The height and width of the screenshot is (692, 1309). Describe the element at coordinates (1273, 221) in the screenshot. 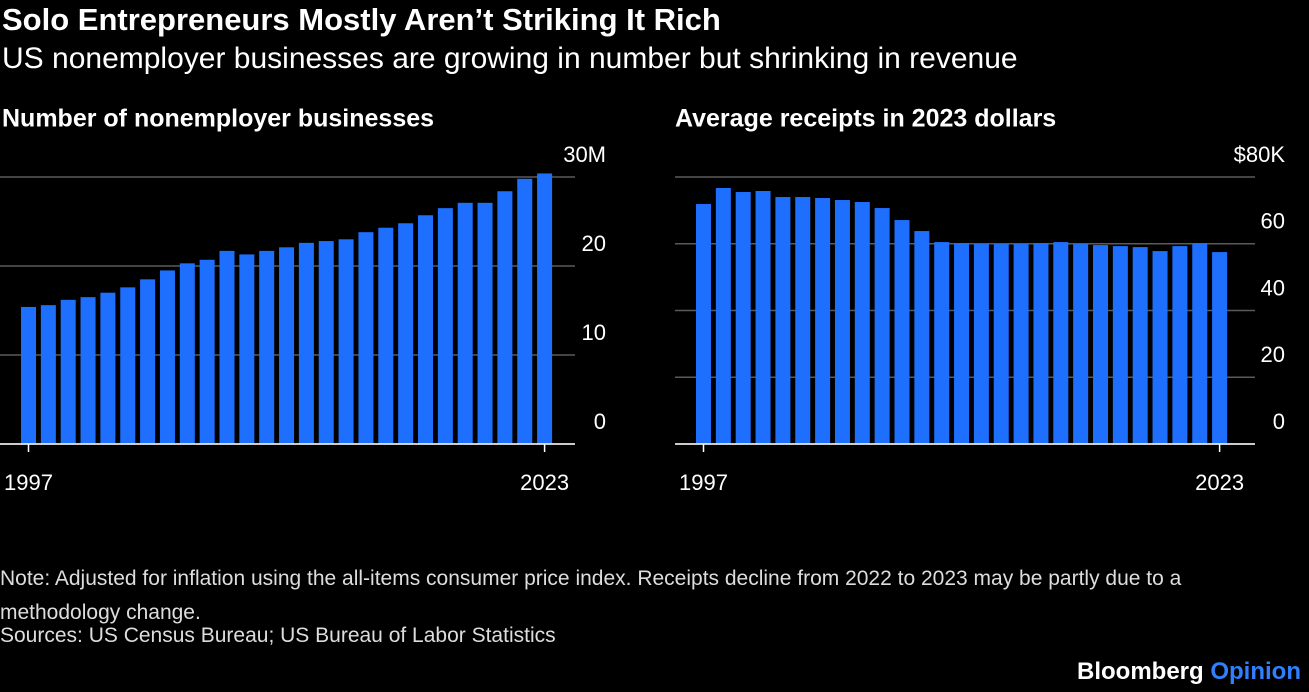

I see `y-tick-label: 60` at that location.